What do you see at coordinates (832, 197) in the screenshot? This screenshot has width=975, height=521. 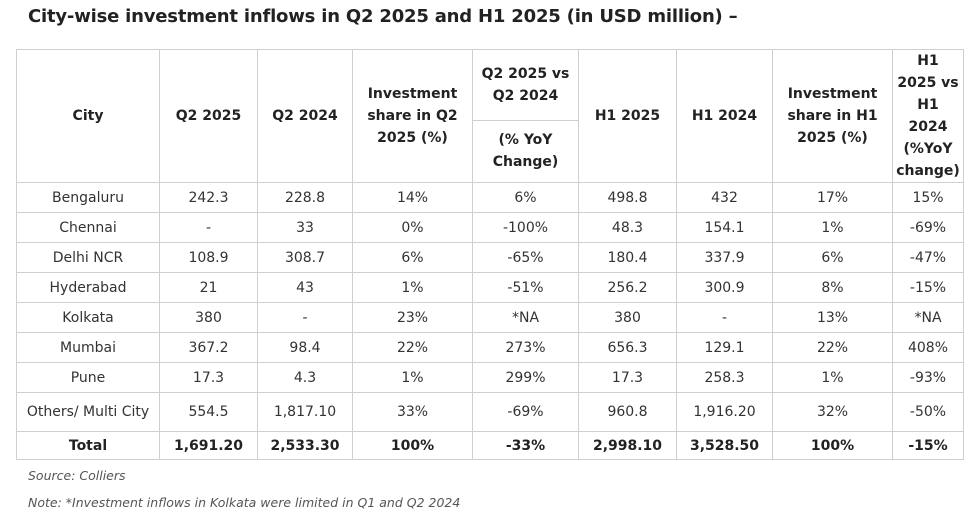 I see `cell-share-h1: 17%` at bounding box center [832, 197].